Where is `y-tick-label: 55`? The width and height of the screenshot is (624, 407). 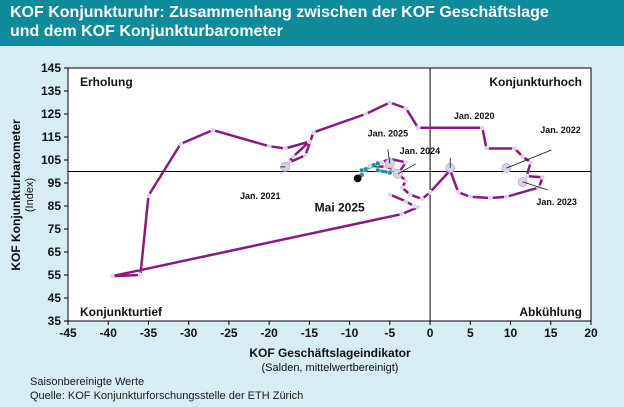
y-tick-label: 55 is located at coordinates (55, 275).